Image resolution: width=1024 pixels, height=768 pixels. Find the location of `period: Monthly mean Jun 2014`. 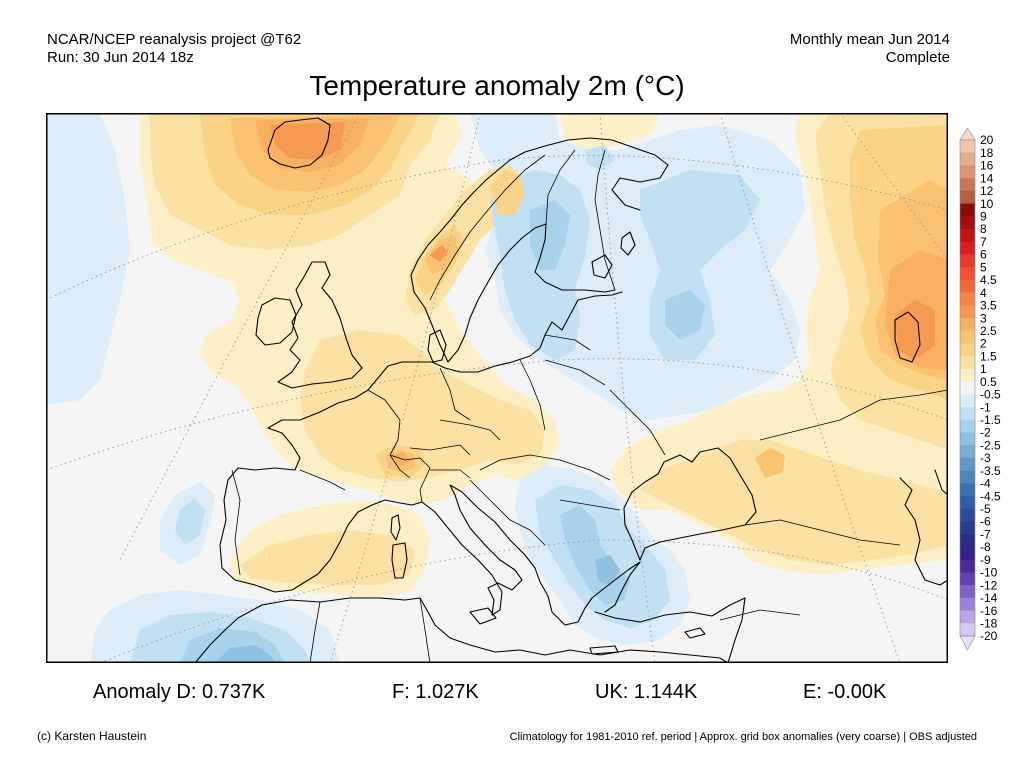

period: Monthly mean Jun 2014 is located at coordinates (869, 39).